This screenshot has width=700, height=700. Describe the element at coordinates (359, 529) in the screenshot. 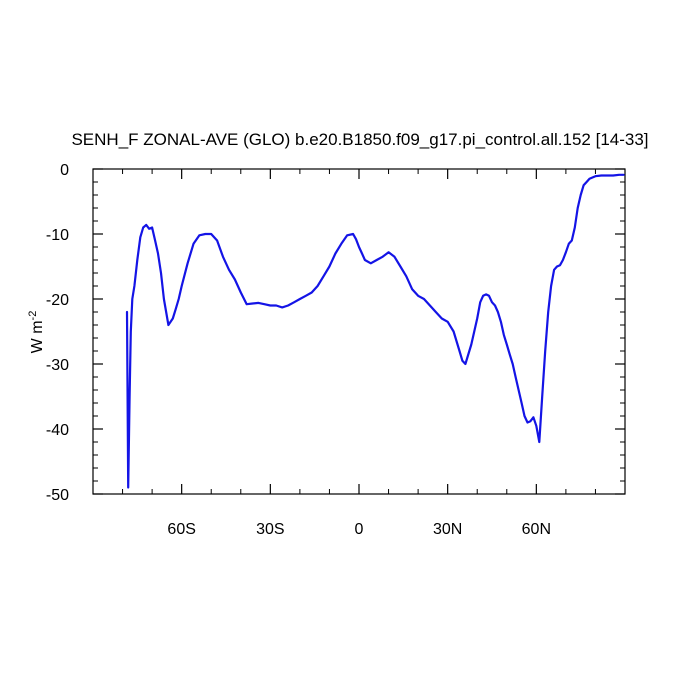

I see `x-tick-label: 0` at that location.